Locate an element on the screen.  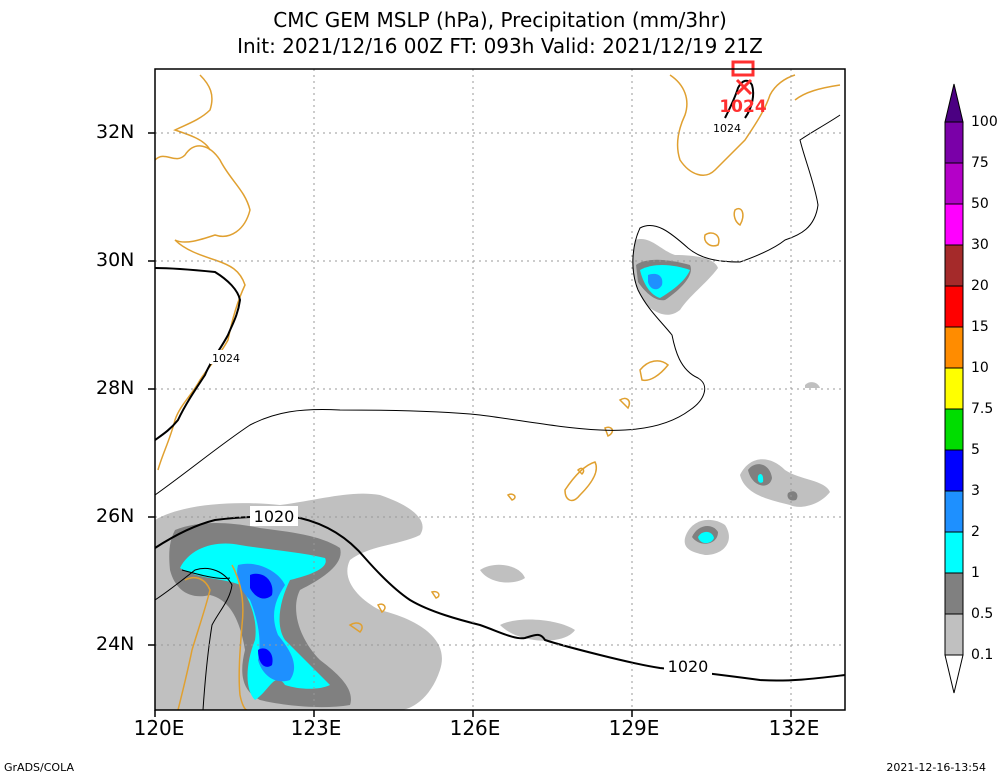
colorbar is located at coordinates (954, 388).